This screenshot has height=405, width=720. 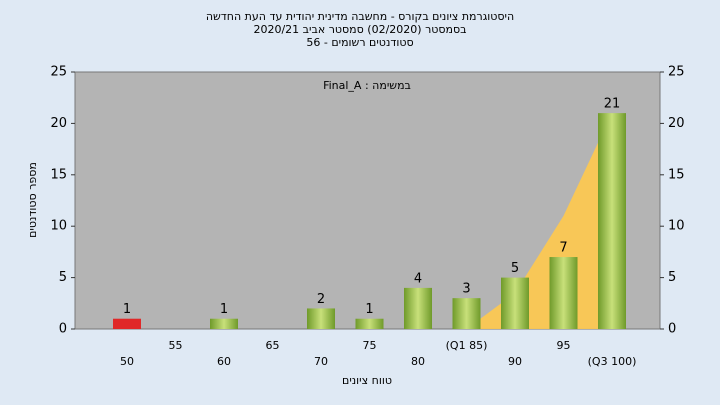 What do you see at coordinates (418, 278) in the screenshot?
I see `data-label: 4` at bounding box center [418, 278].